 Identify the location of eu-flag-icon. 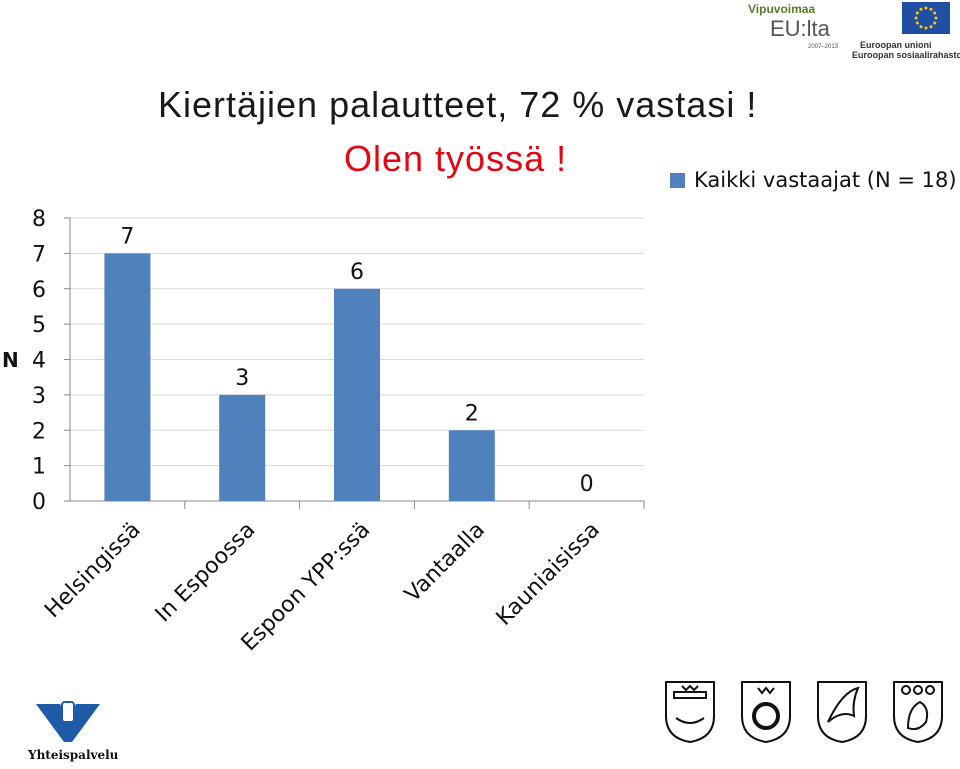
(926, 18).